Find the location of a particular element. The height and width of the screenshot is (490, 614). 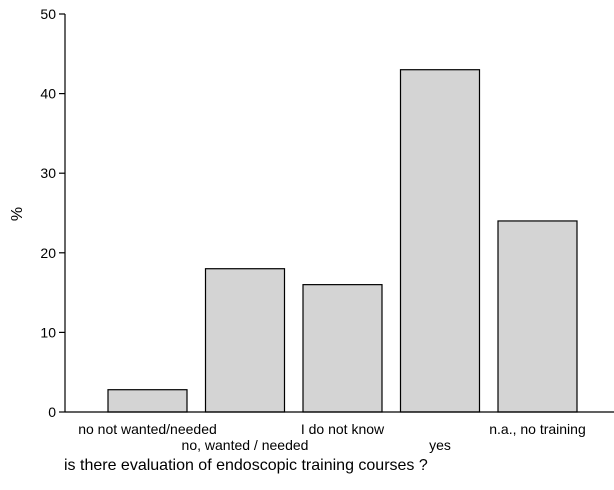

y-axis-title: % is located at coordinates (17, 214).